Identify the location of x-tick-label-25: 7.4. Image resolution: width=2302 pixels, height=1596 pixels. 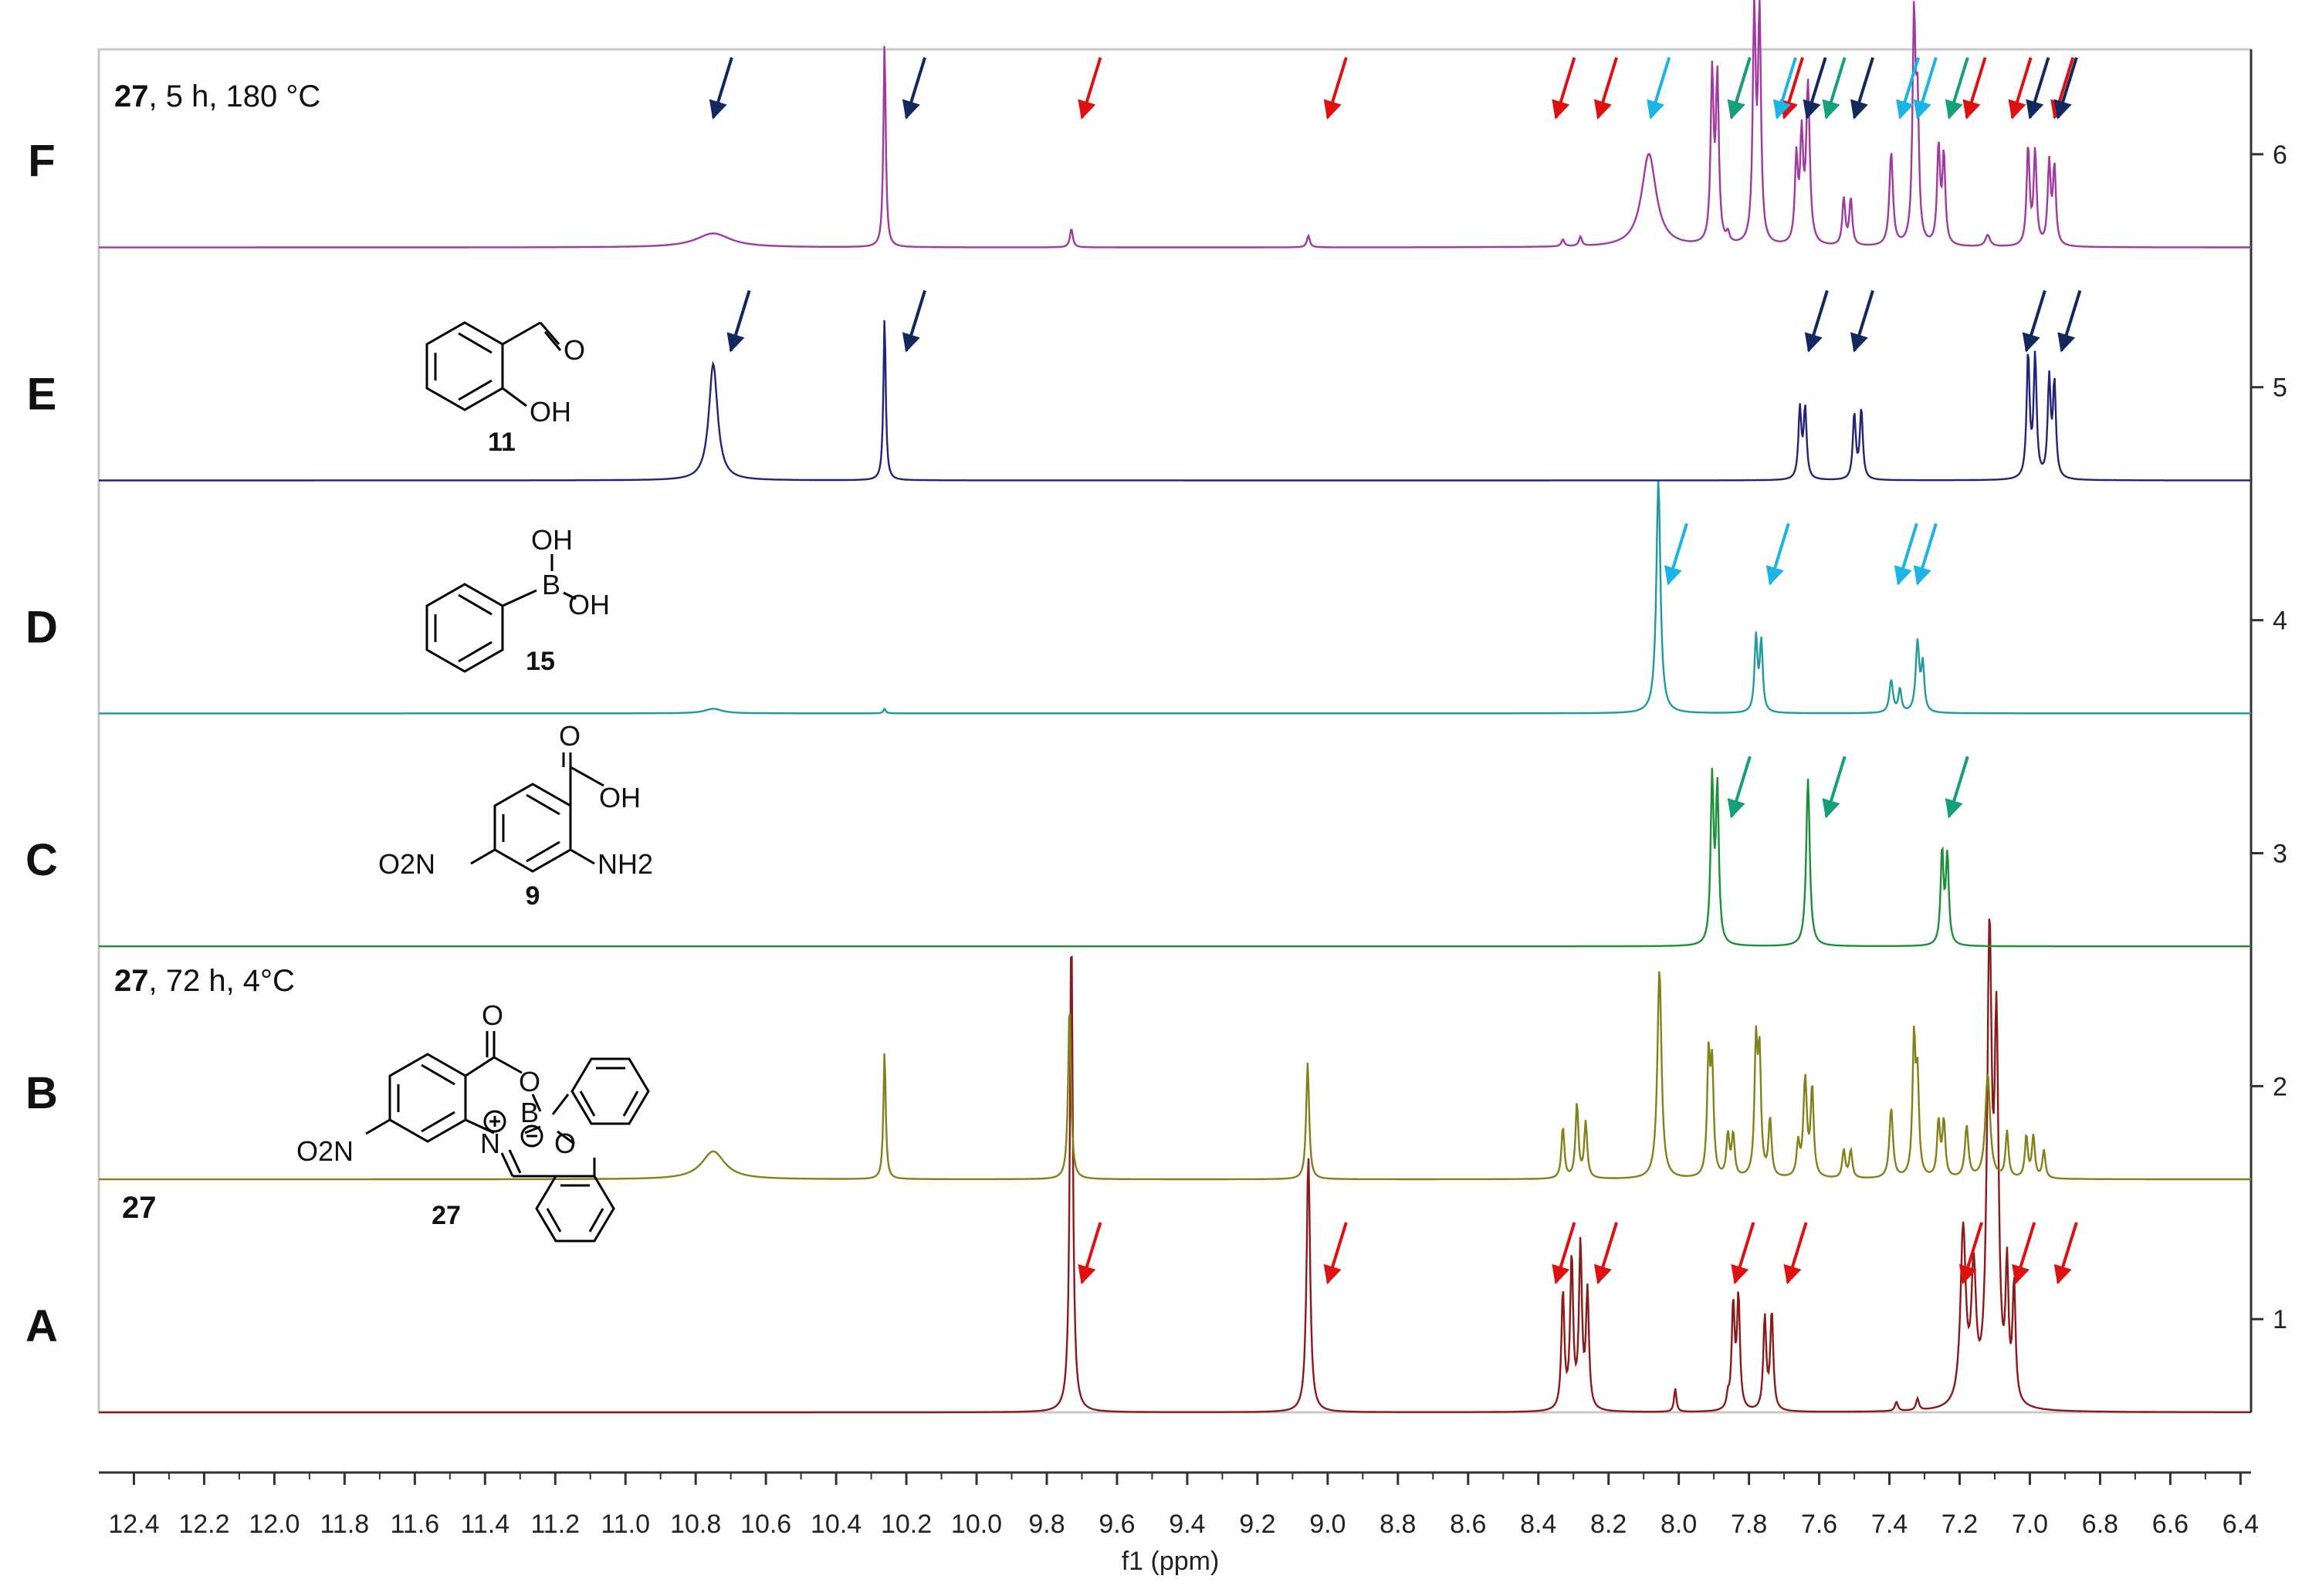
(1889, 1524).